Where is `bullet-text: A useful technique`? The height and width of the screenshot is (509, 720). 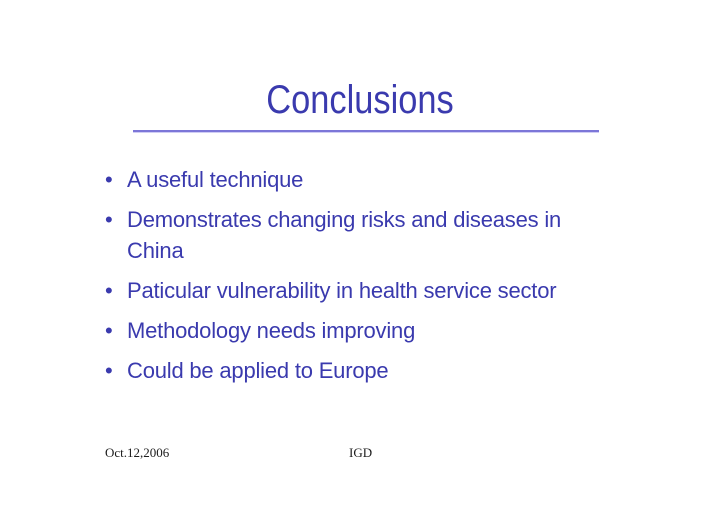
bullet-text: A useful technique is located at coordinates (215, 179).